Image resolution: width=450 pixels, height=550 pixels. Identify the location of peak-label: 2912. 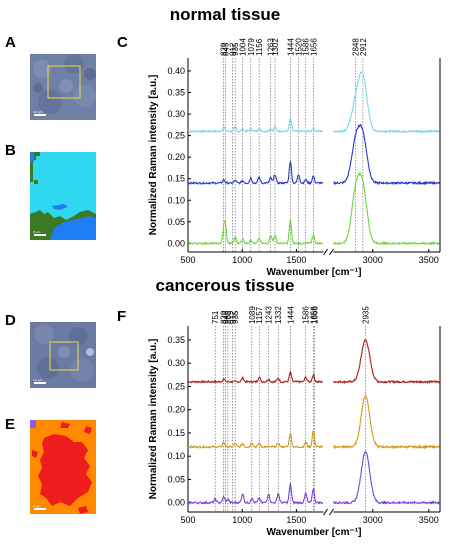
(363, 47).